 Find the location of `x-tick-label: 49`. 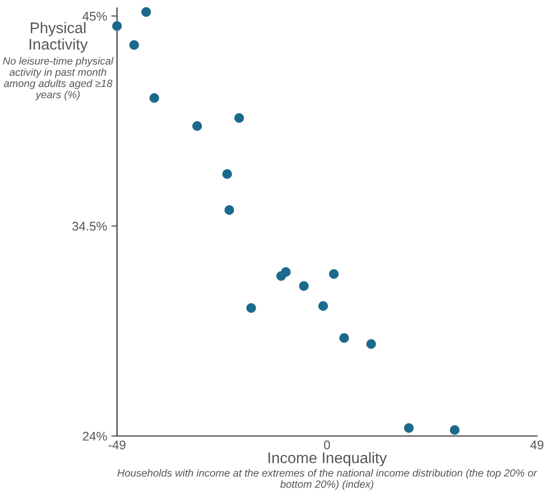

x-tick-label: 49 is located at coordinates (537, 445).